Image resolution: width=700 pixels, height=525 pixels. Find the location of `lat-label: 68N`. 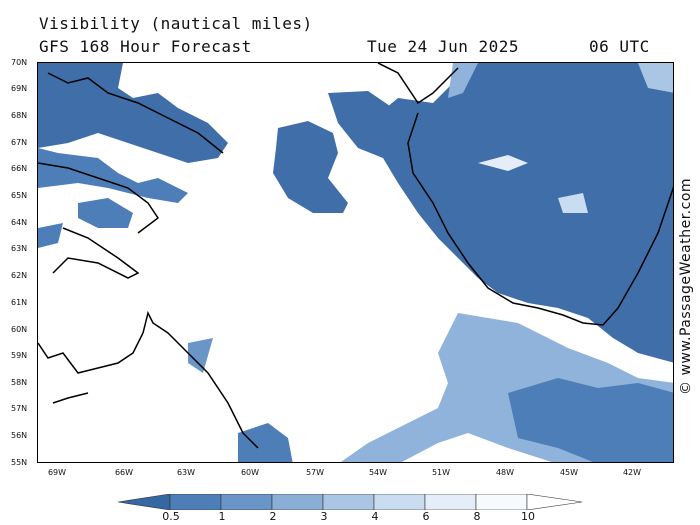

lat-label: 68N is located at coordinates (19, 115).